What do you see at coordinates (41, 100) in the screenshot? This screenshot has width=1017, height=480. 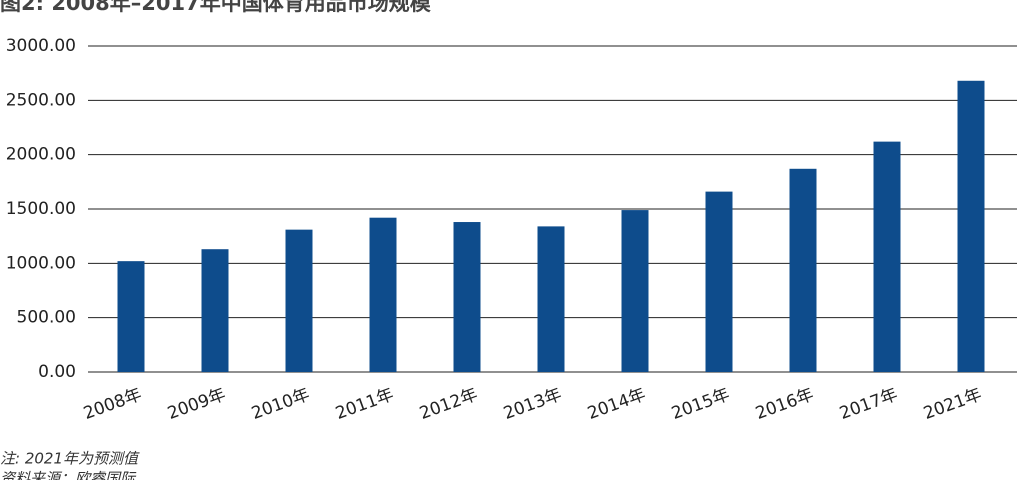 I see `y-tick-label: 2500.00` at bounding box center [41, 100].